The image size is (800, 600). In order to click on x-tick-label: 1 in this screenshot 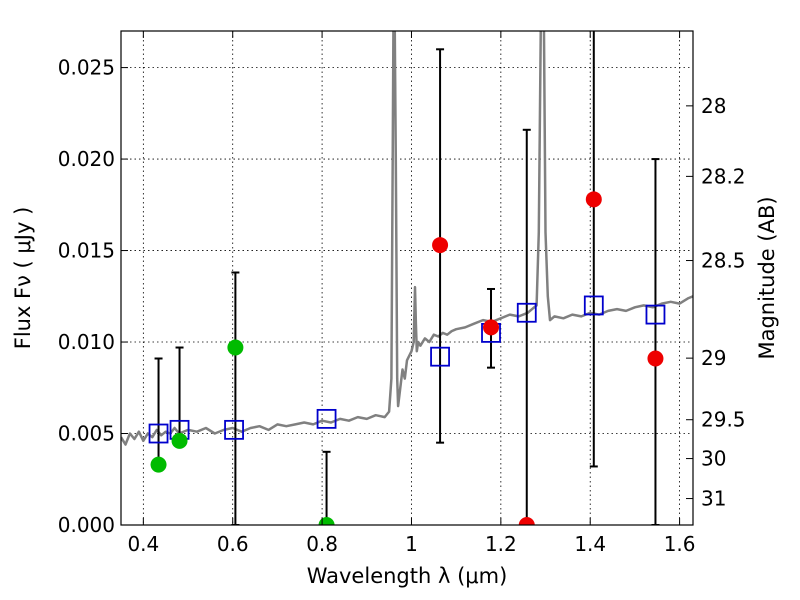, I will do `click(411, 544)`.